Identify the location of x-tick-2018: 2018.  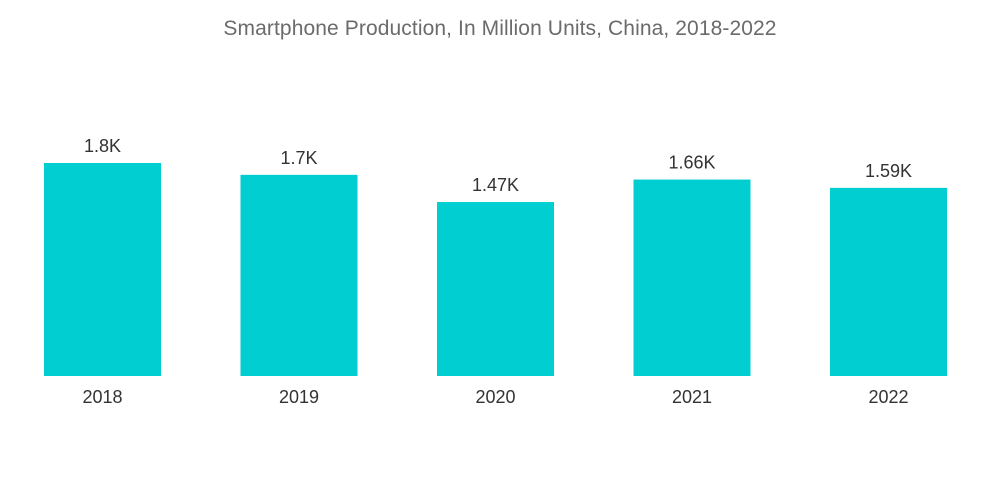
(102, 397).